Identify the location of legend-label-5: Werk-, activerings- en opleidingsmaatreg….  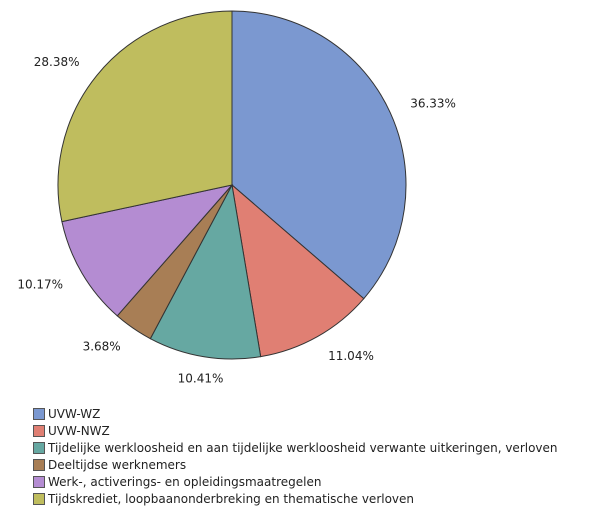
(185, 481).